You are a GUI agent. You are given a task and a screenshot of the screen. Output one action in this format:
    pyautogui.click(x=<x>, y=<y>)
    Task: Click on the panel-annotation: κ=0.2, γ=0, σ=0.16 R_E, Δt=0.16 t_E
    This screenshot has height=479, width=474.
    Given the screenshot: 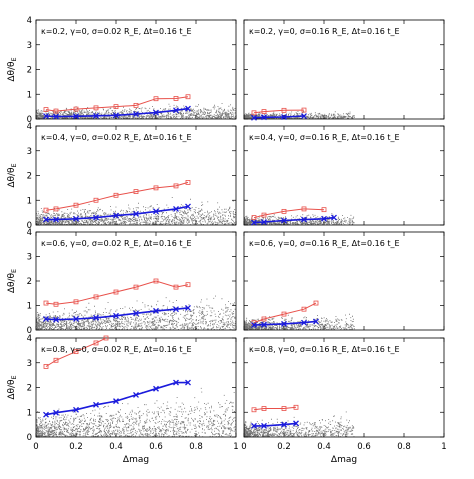 What is the action you would take?
    pyautogui.click(x=324, y=31)
    